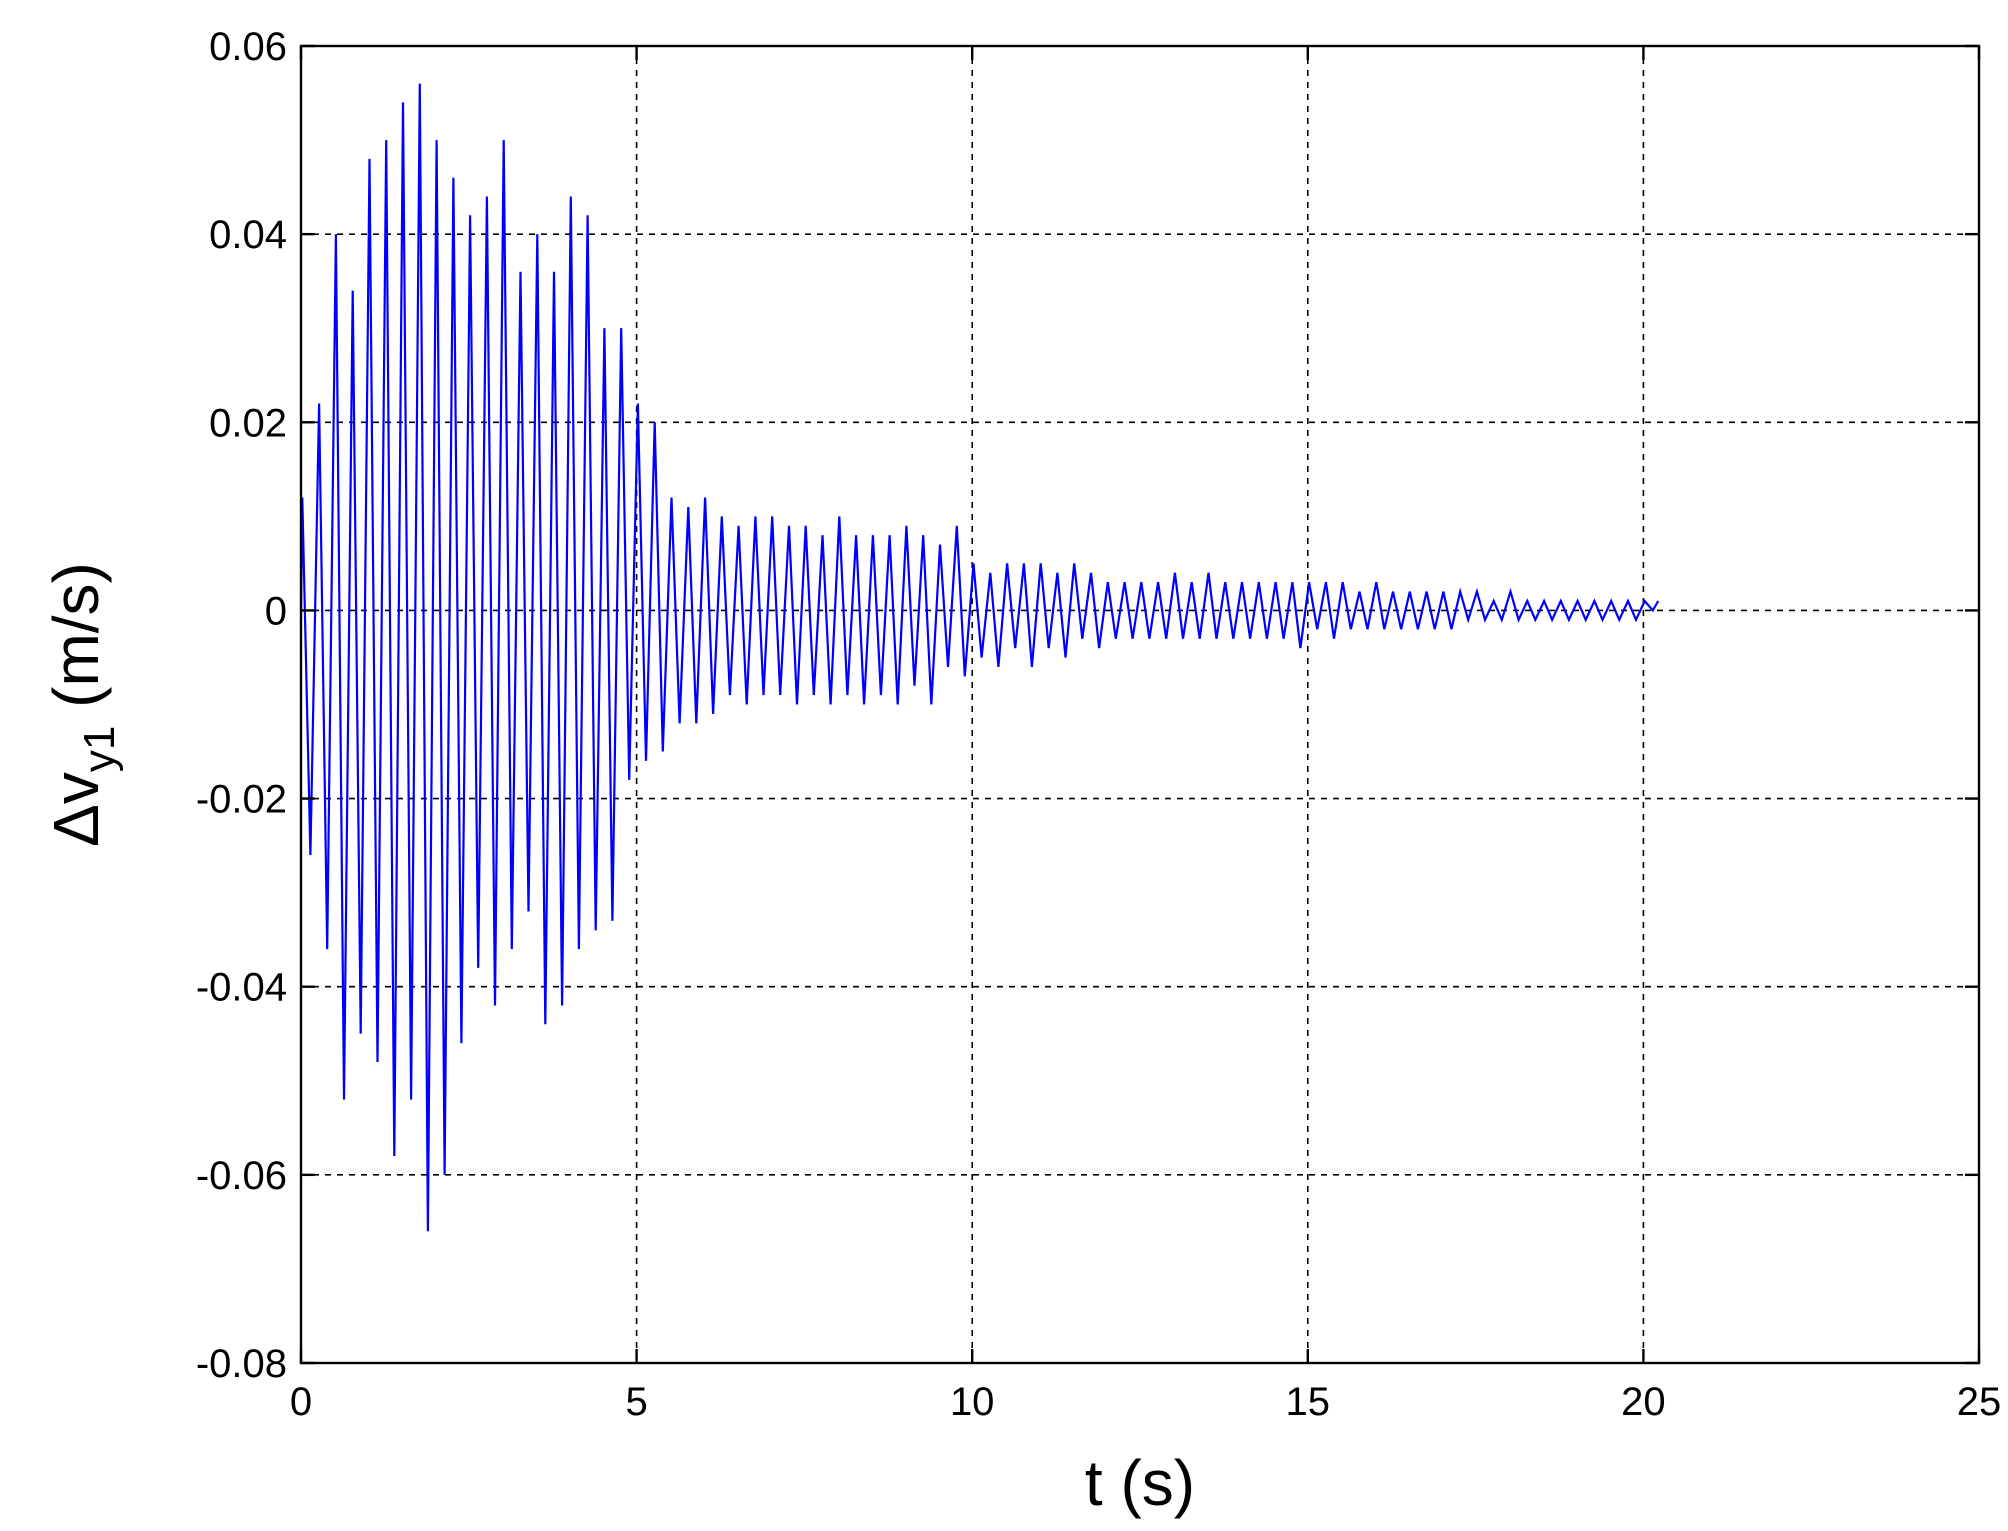 This screenshot has width=2008, height=1531. What do you see at coordinates (248, 235) in the screenshot?
I see `y-tick-label: 0.04` at bounding box center [248, 235].